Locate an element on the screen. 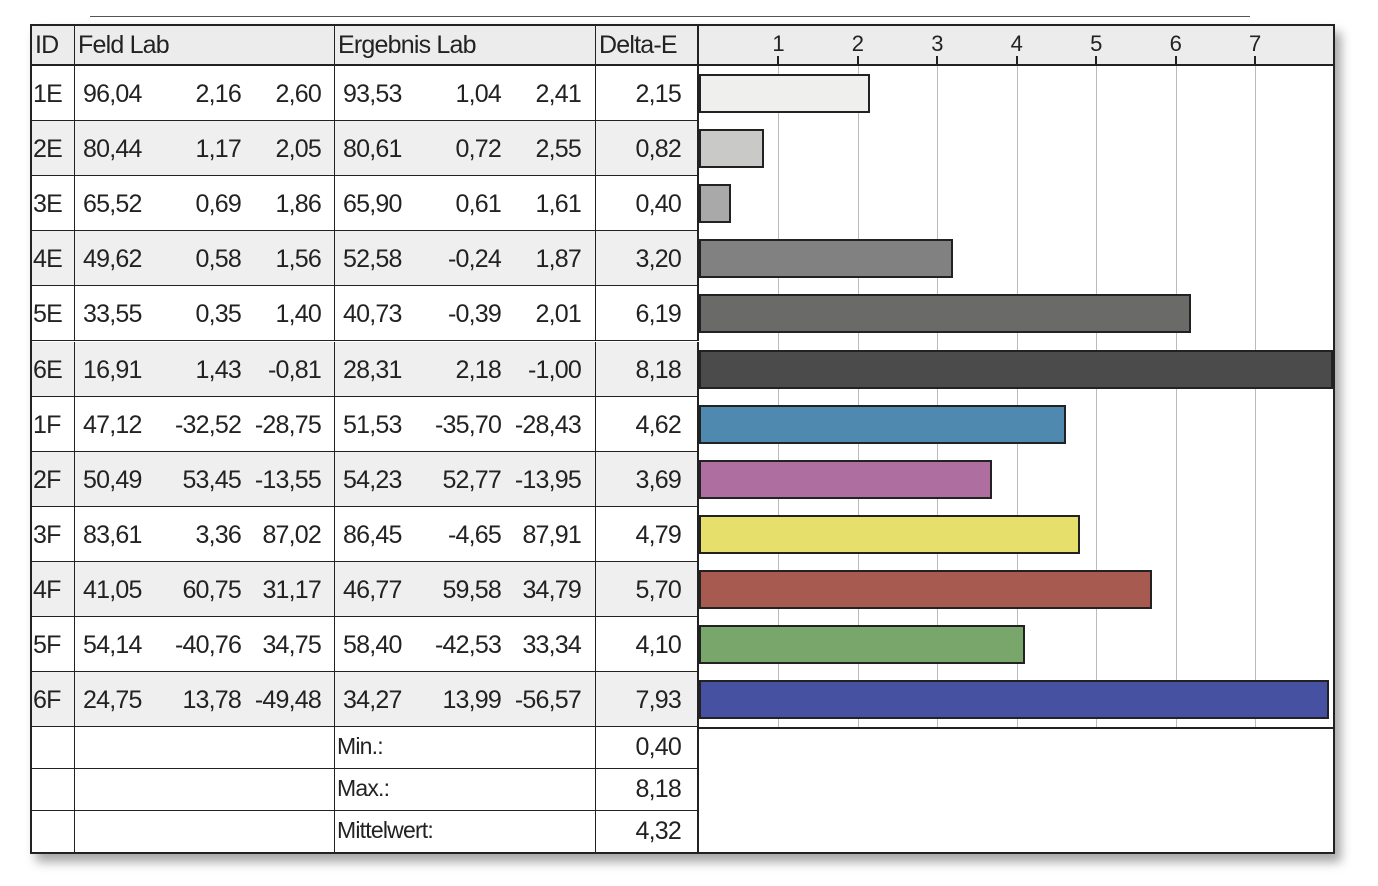  cell-feld-lab: 96,04 2,16 2,60 is located at coordinates (205, 94).